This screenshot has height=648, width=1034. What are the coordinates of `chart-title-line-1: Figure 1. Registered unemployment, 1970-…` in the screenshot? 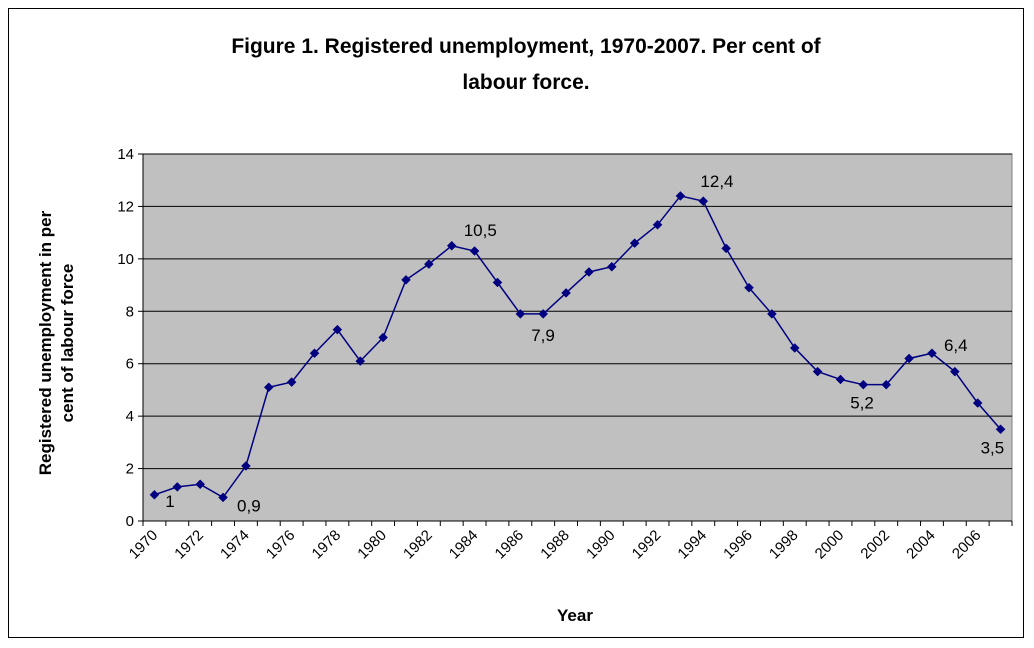 It's located at (526, 46).